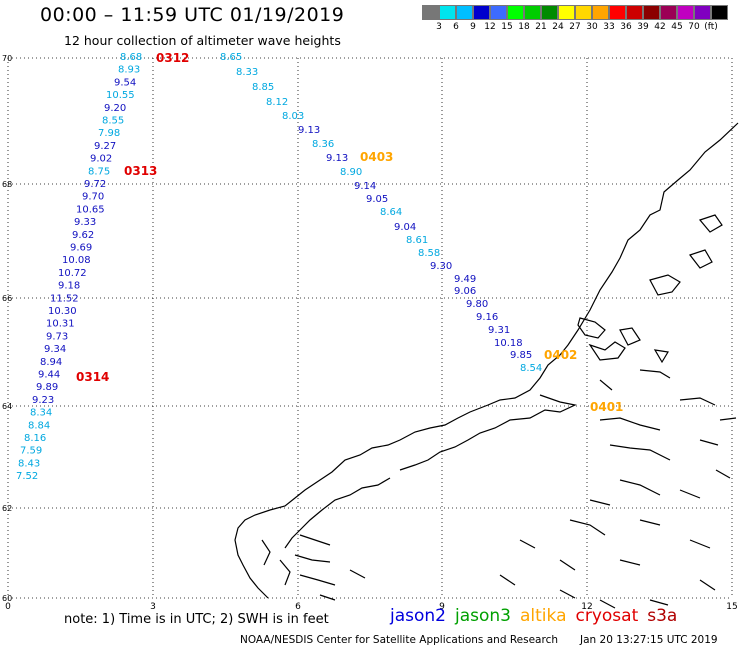 The height and width of the screenshot is (650, 740). Describe the element at coordinates (377, 199) in the screenshot. I see `wave-height-value: 9.05` at that location.